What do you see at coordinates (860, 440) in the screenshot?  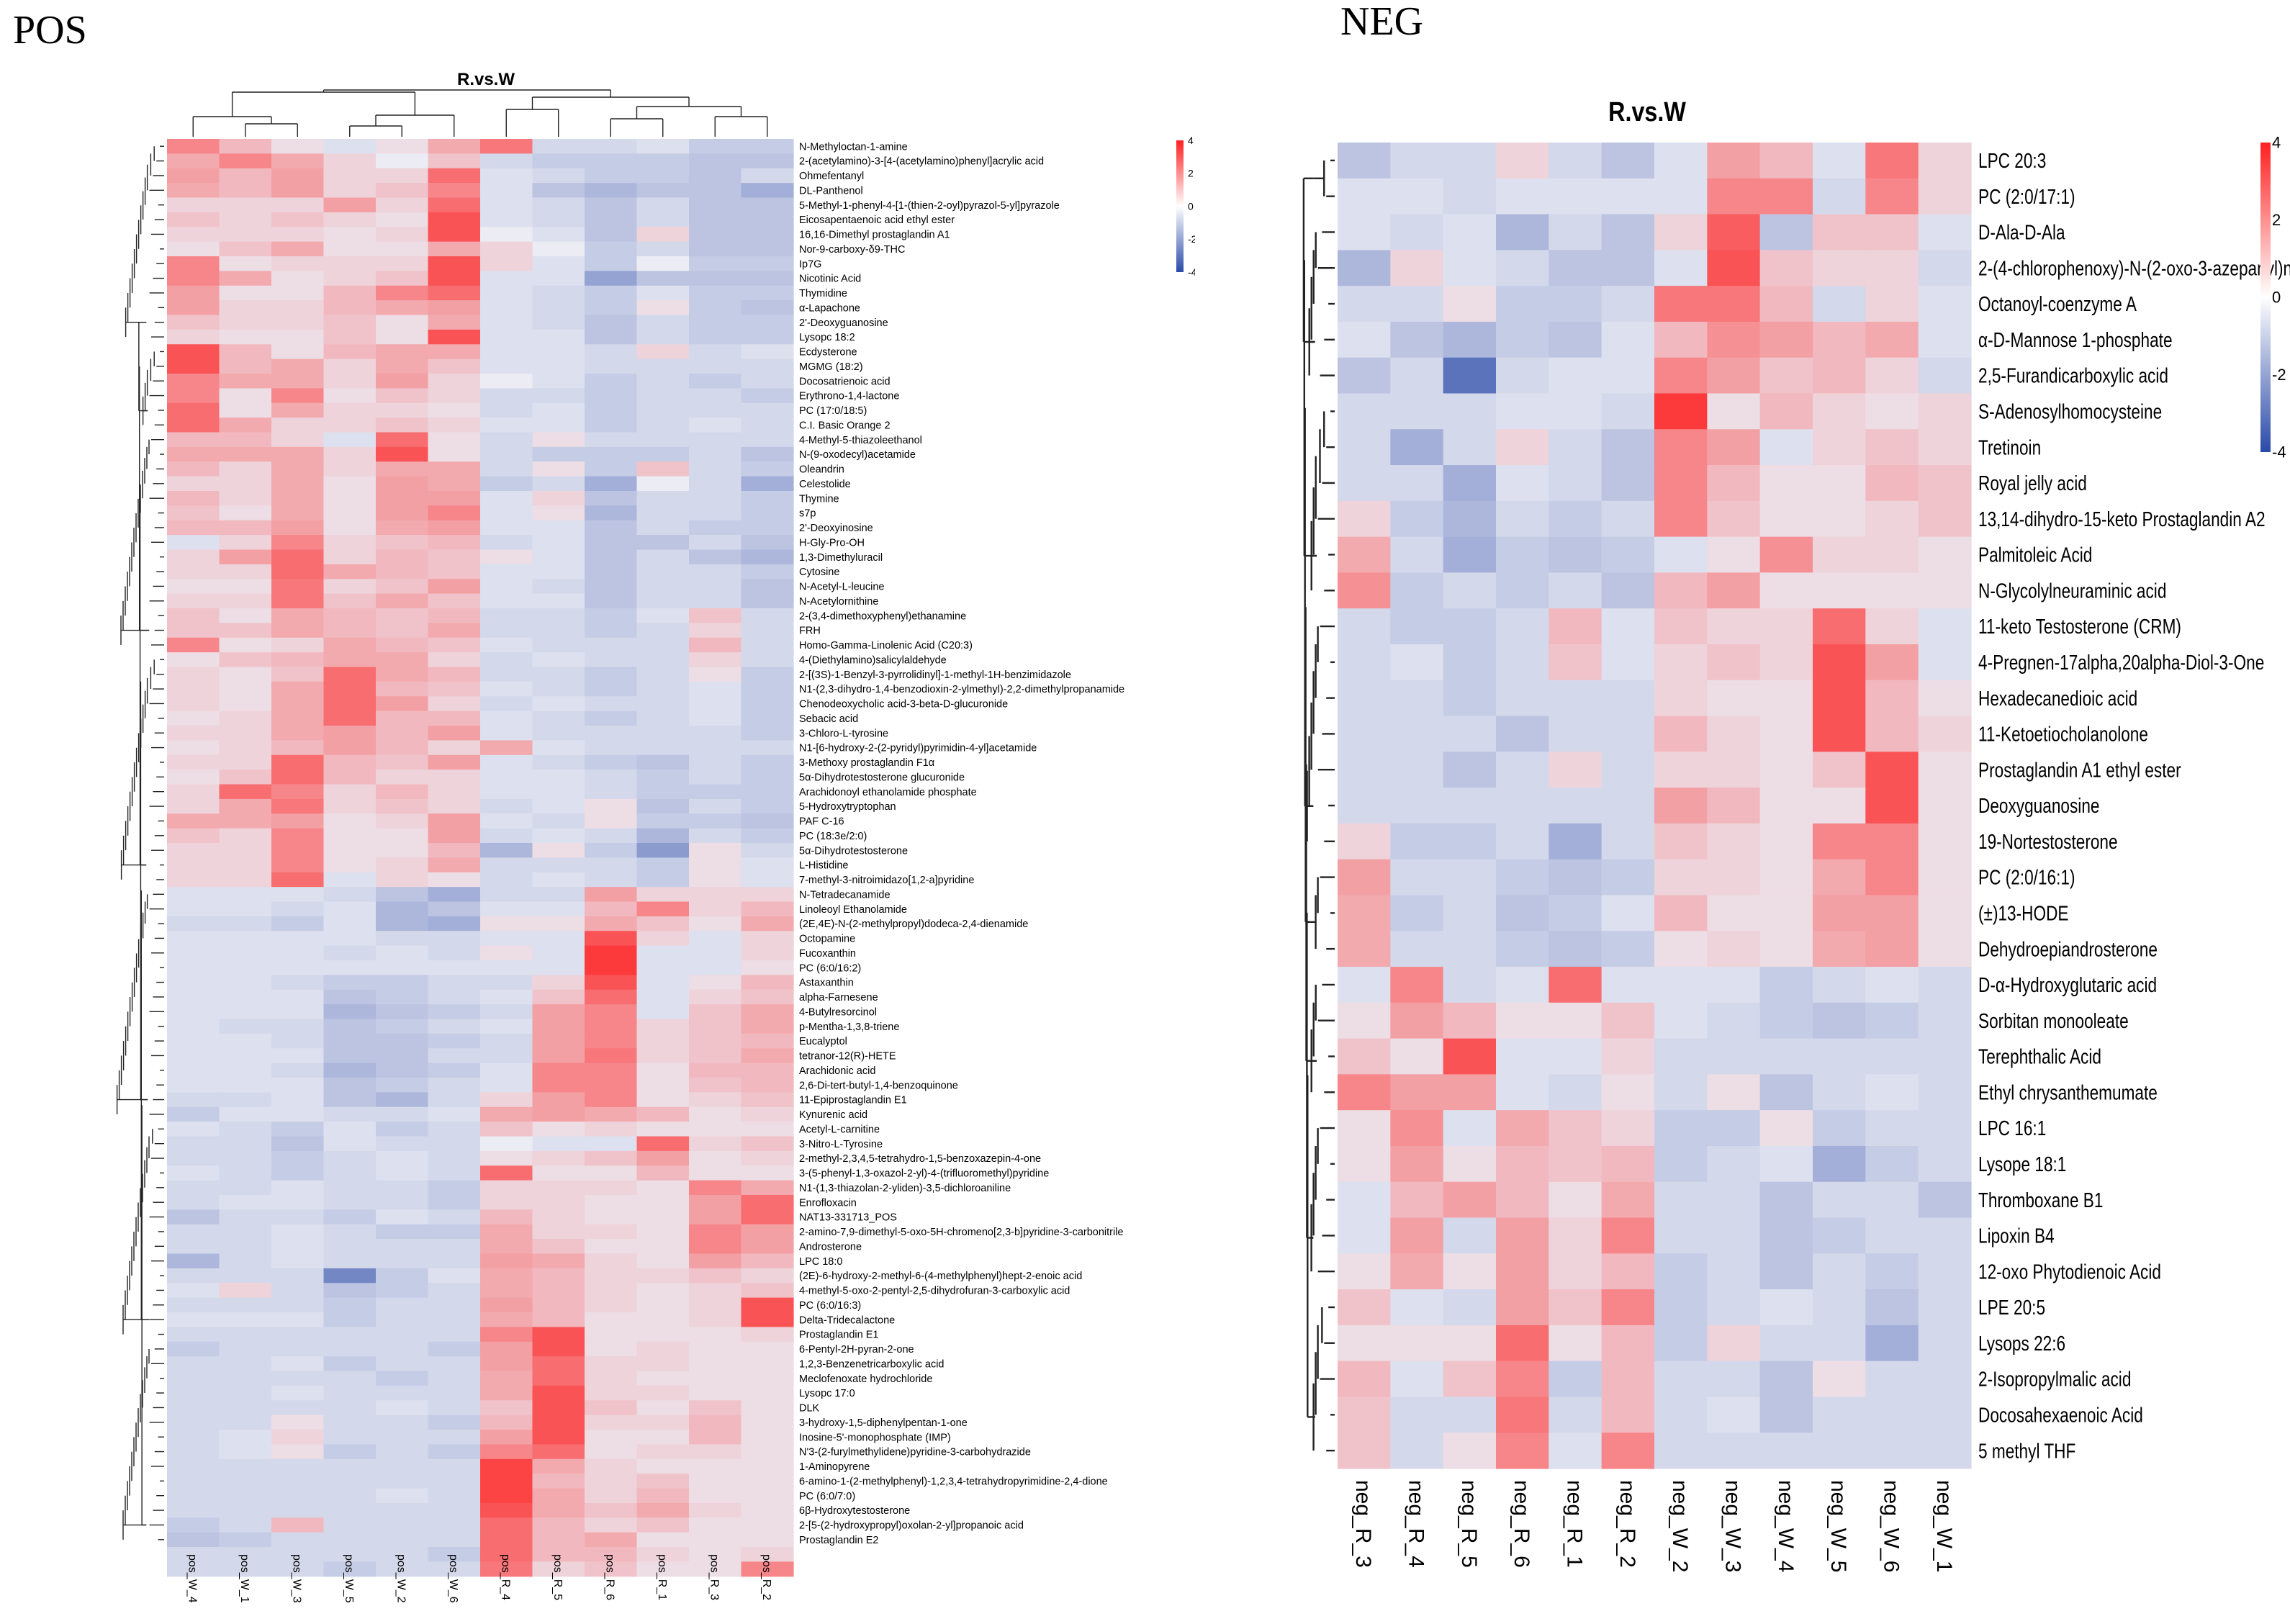 I see `row-label: 4-Methyl-5-thiazoleethanol` at bounding box center [860, 440].